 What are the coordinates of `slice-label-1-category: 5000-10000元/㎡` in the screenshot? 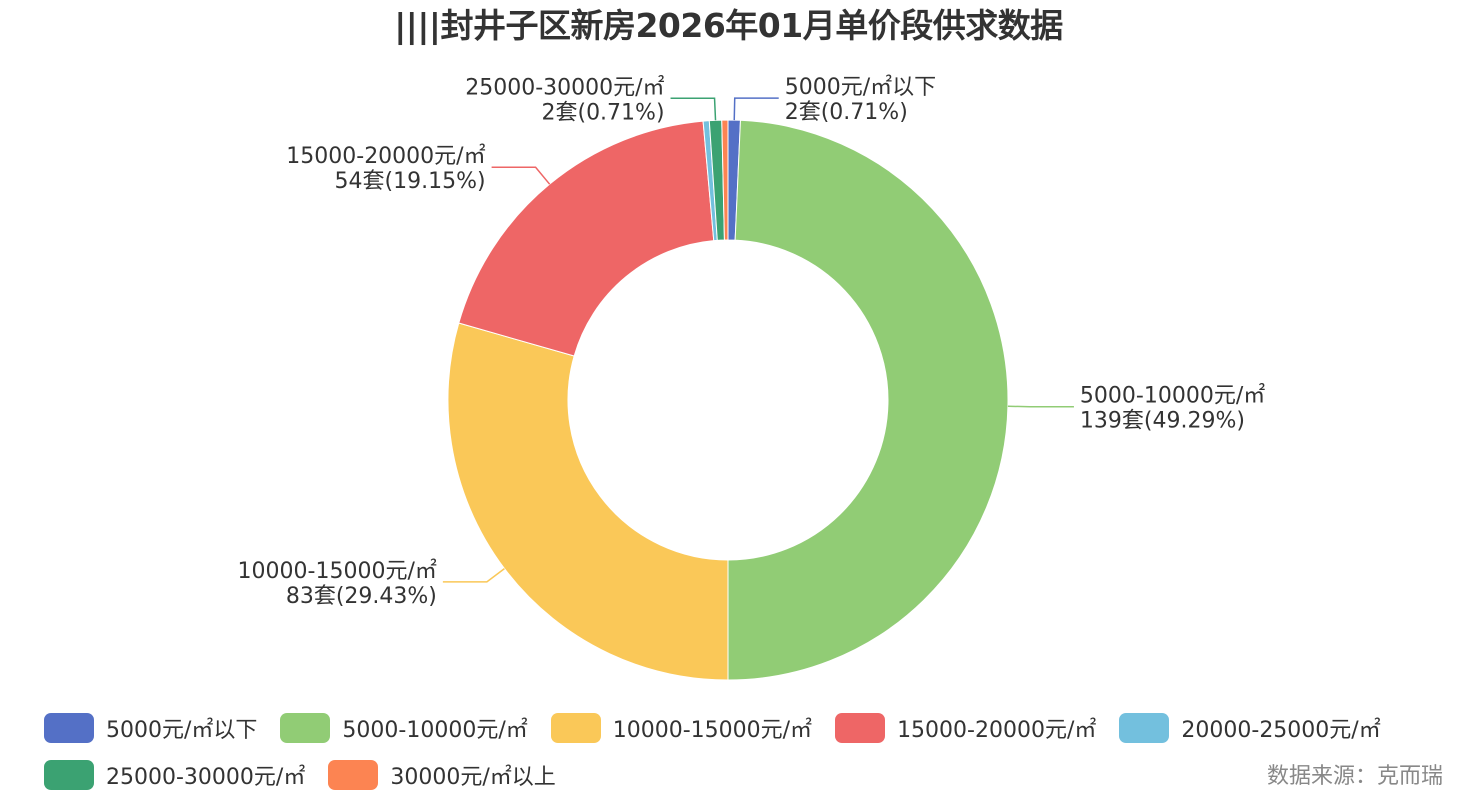 It's located at (1172, 396).